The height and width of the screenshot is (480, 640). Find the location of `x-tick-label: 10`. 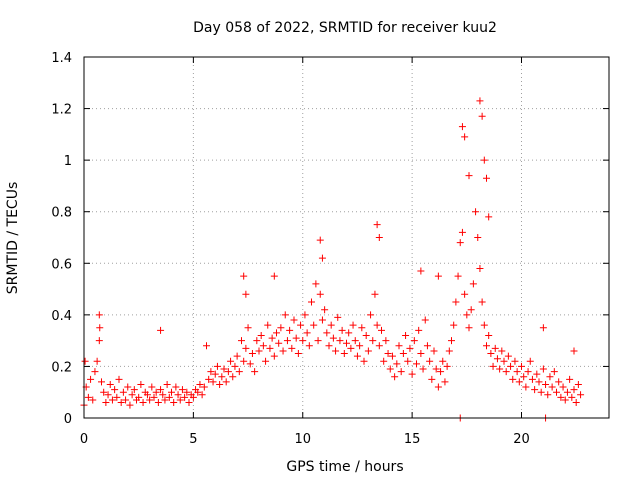

x-tick-label: 10 is located at coordinates (302, 439).